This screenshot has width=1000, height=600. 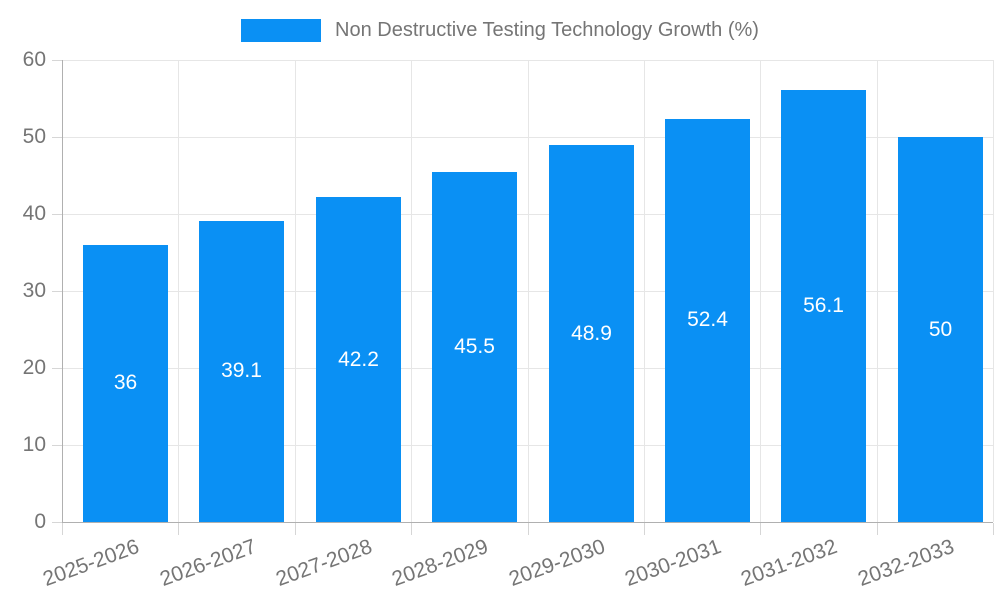 I want to click on x-axis-line, so click(x=527, y=522).